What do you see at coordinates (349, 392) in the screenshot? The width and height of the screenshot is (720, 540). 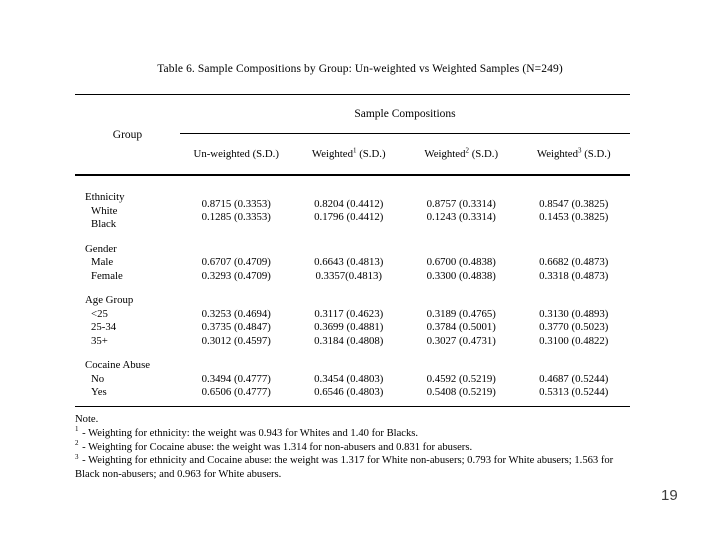 I see `cell-value: 0.6546 (0.4803)` at bounding box center [349, 392].